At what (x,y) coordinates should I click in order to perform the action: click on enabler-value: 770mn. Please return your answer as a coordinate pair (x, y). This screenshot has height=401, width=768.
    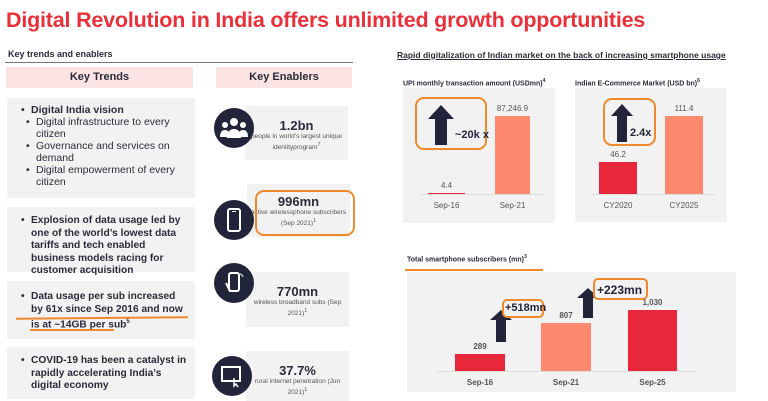
    Looking at the image, I should click on (297, 291).